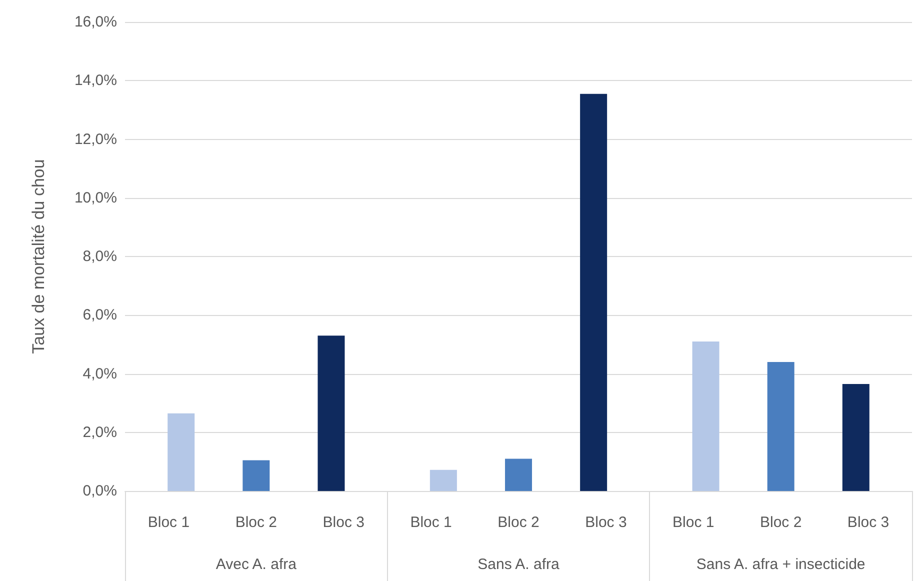 The height and width of the screenshot is (581, 914). I want to click on series-label: Bloc 2, so click(781, 522).